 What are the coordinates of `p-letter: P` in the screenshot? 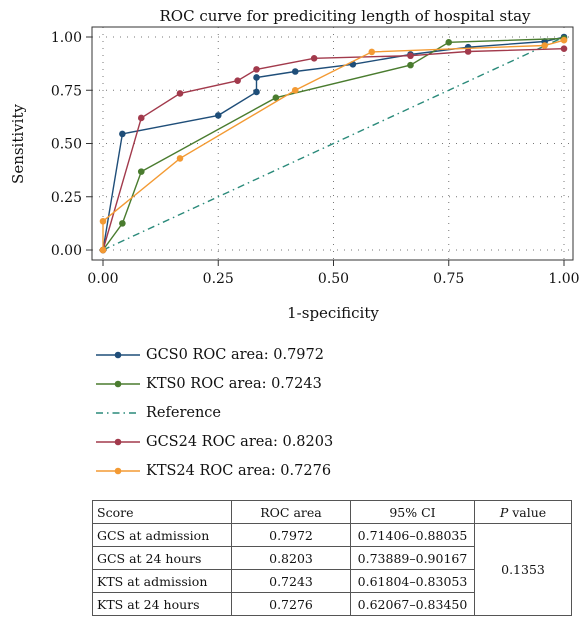 It's located at (504, 512).